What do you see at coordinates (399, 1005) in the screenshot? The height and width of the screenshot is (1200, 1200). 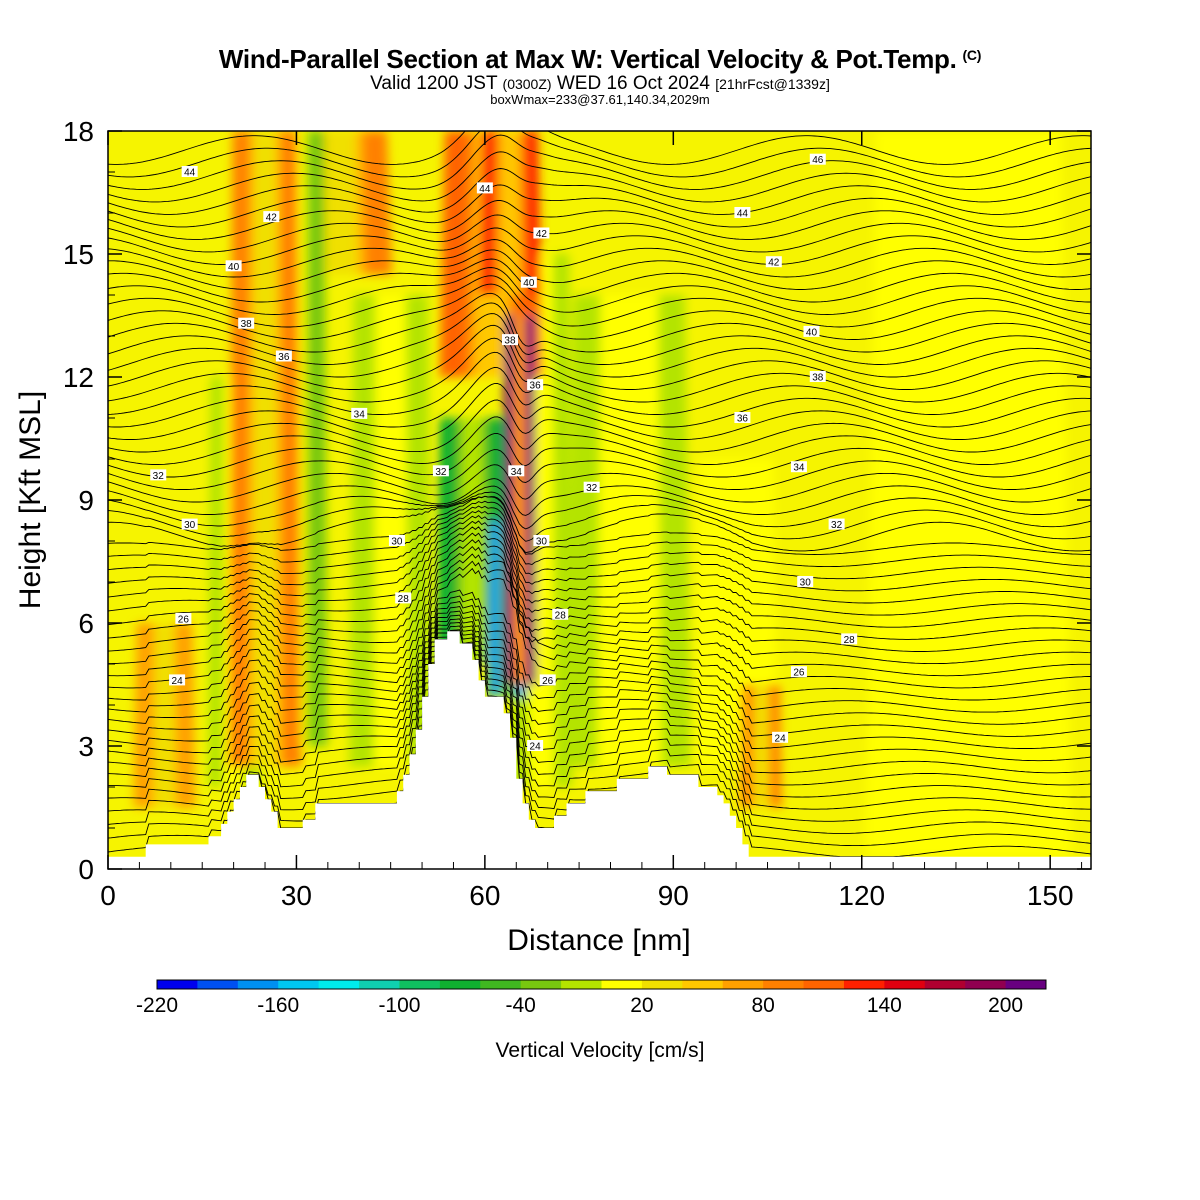 I see `colorbar-tick-label: -100` at bounding box center [399, 1005].